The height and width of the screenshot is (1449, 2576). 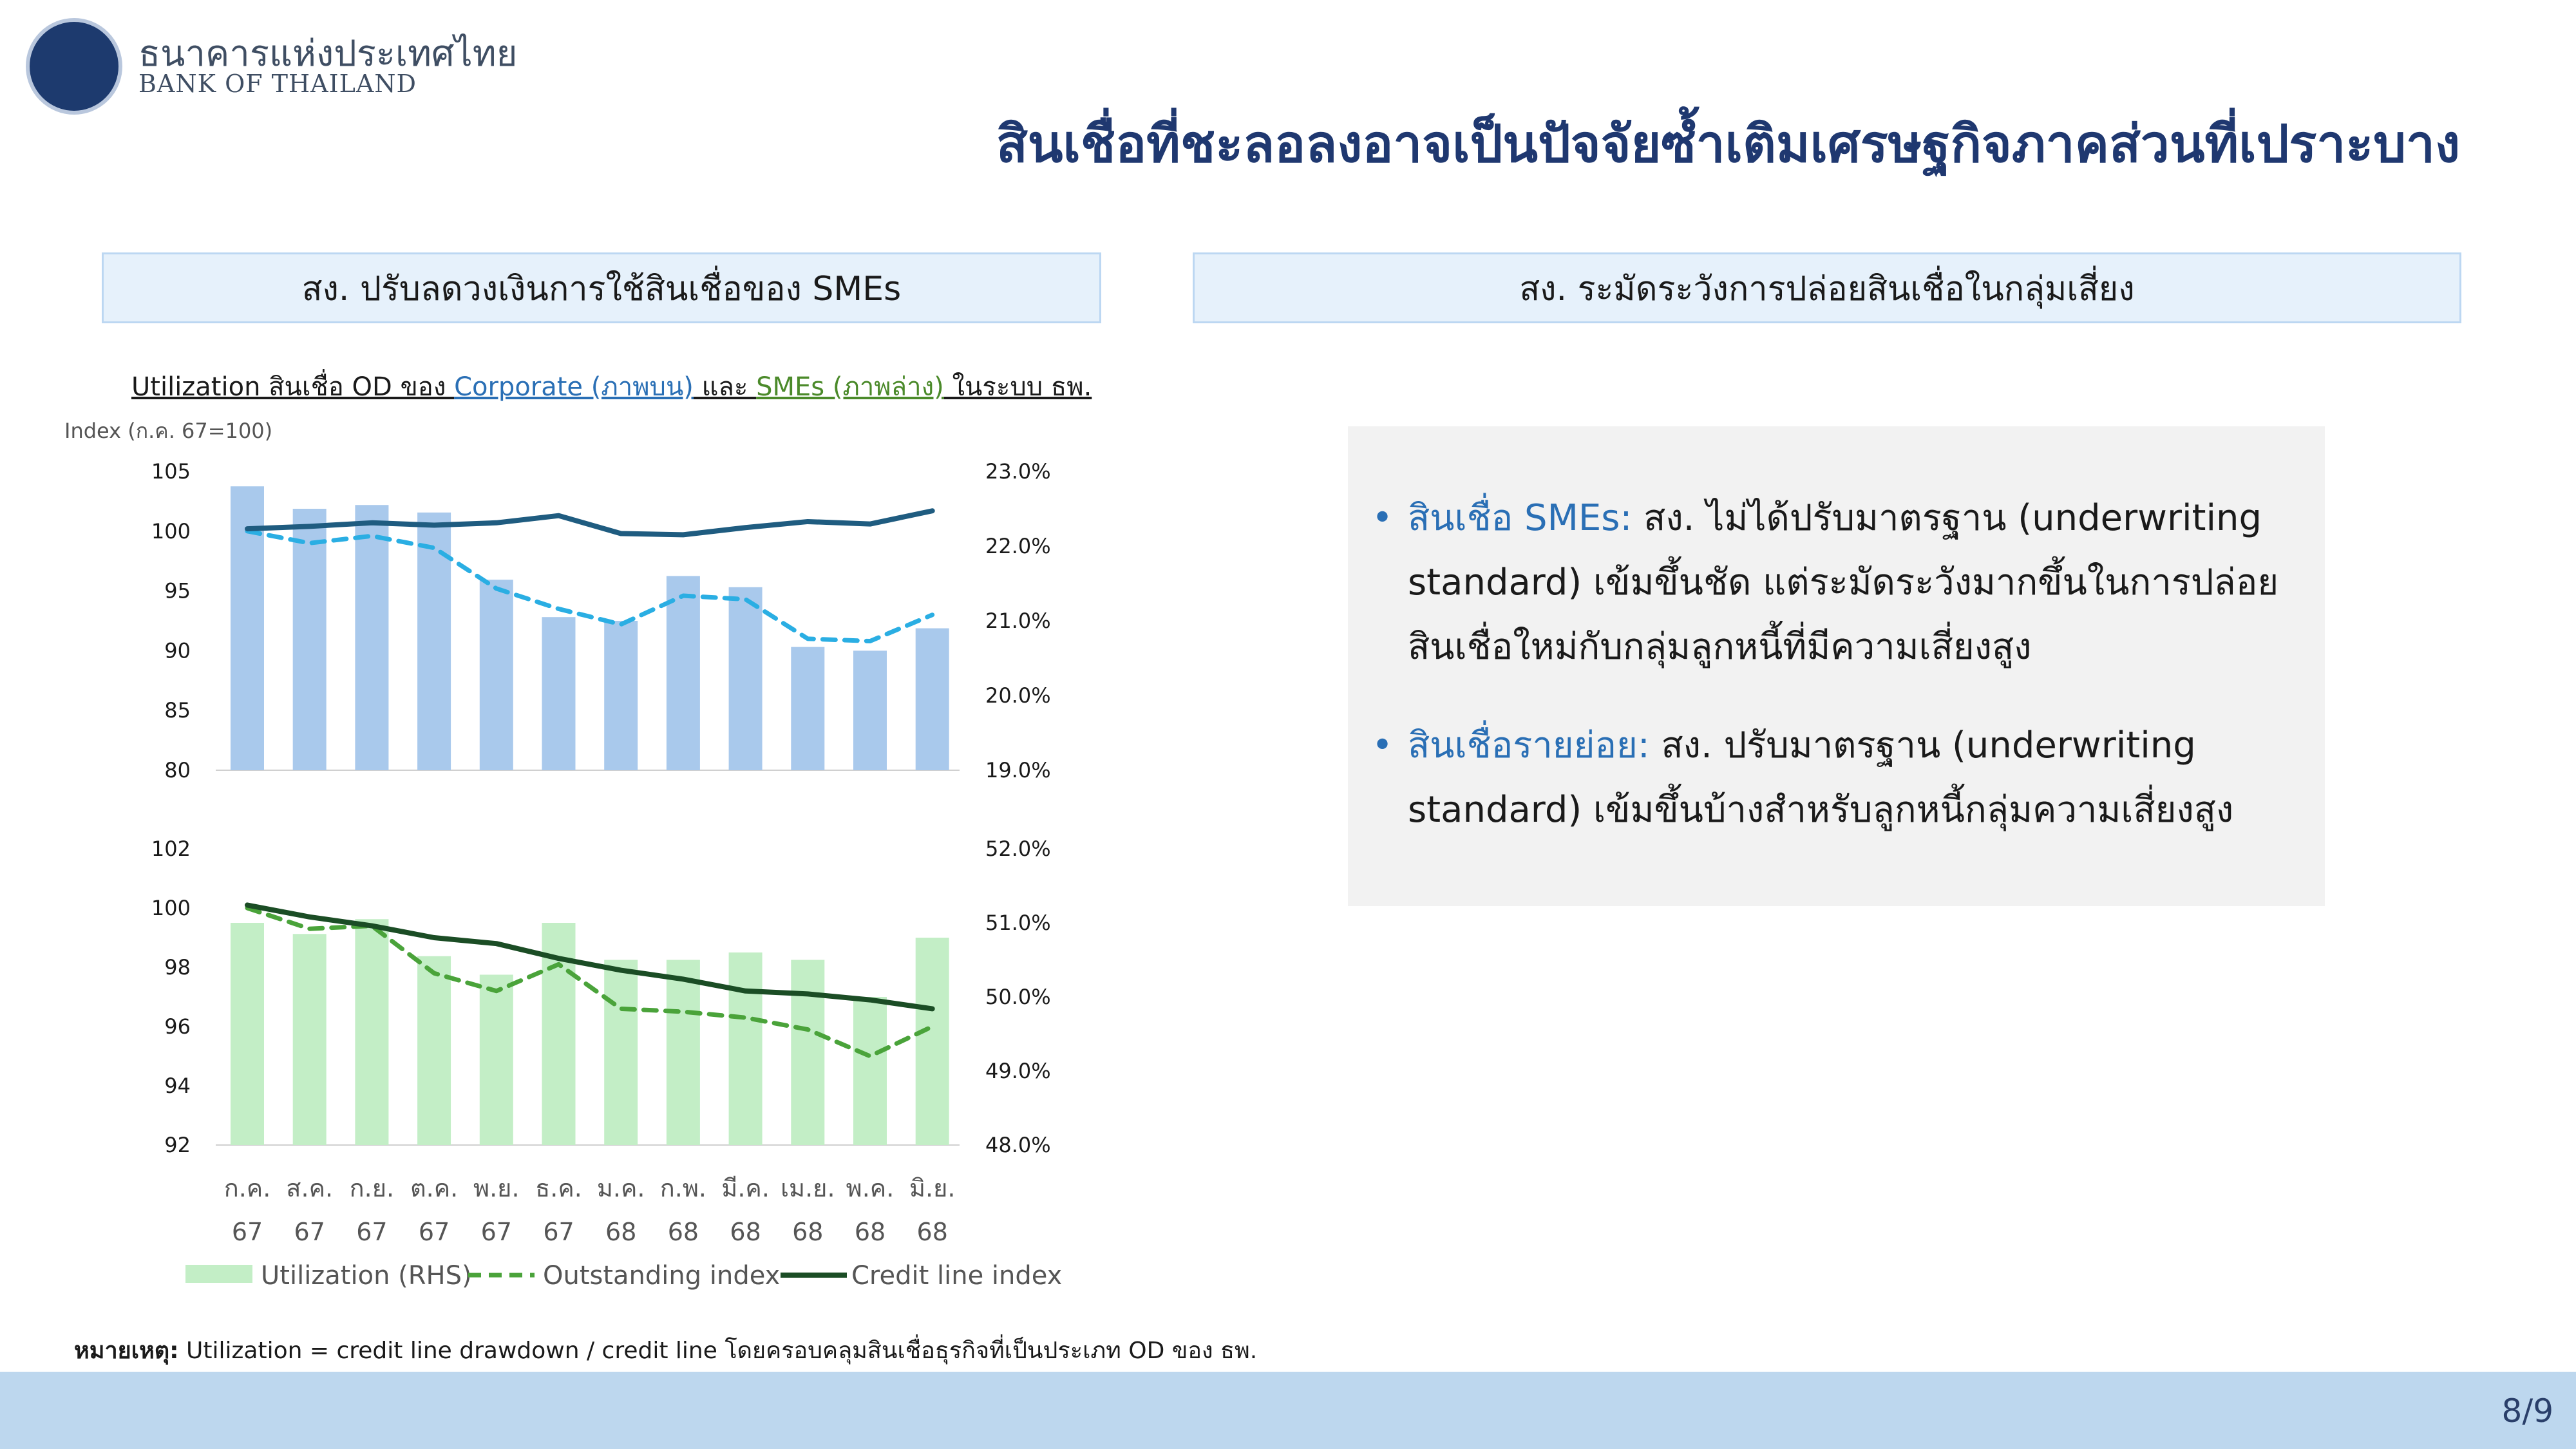 What do you see at coordinates (177, 968) in the screenshot?
I see `y-tick-label: 98` at bounding box center [177, 968].